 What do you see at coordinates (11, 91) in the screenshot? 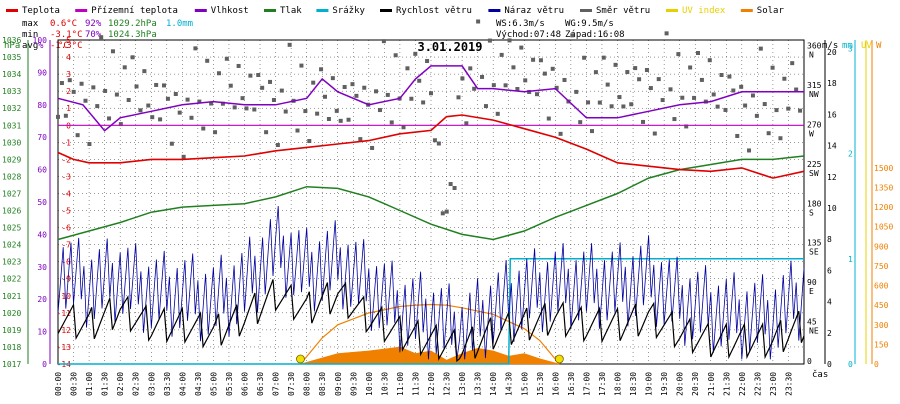
I see `tick-hpa-16: 1033` at bounding box center [11, 91].